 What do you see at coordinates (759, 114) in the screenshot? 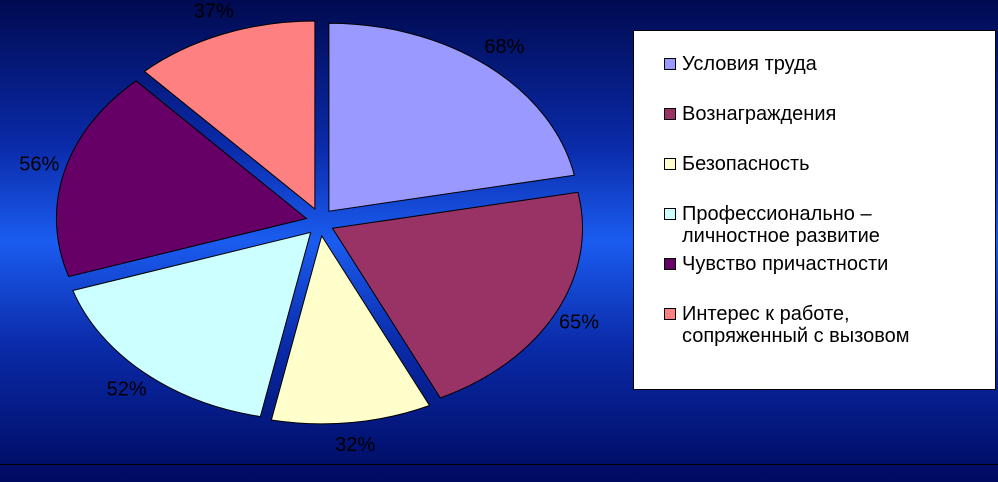
I see `legend-label: Вознаграждения` at bounding box center [759, 114].